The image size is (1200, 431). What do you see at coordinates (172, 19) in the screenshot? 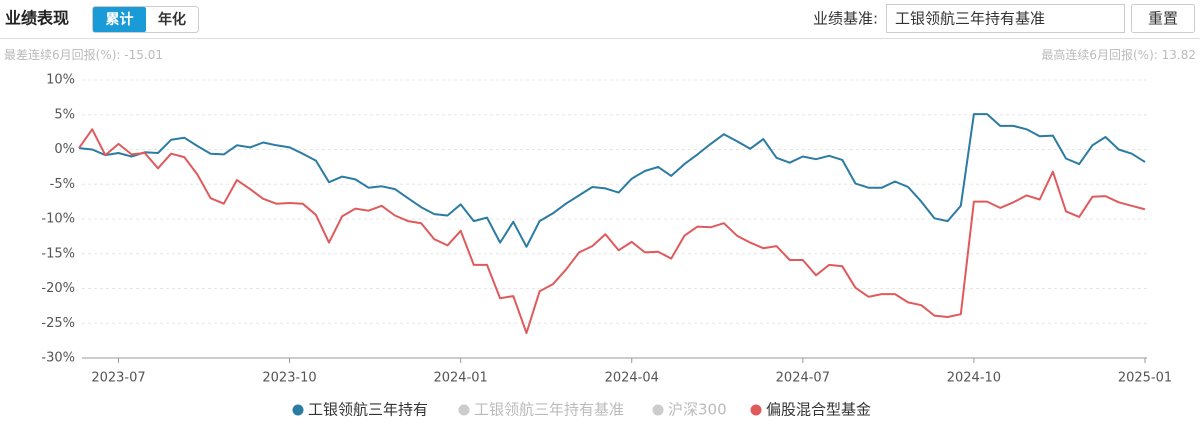
I see `tab: 年化` at bounding box center [172, 19].